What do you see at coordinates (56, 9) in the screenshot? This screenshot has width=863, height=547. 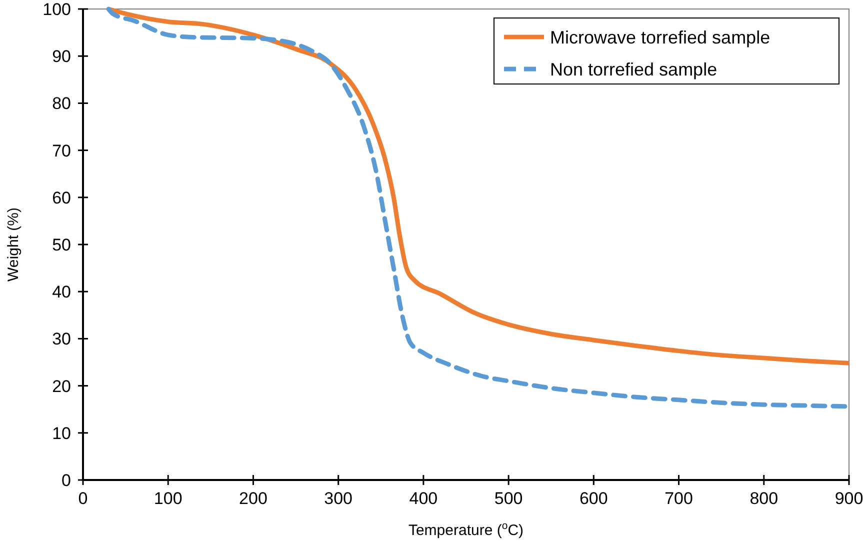 I see `y-tick-label: 100` at bounding box center [56, 9].